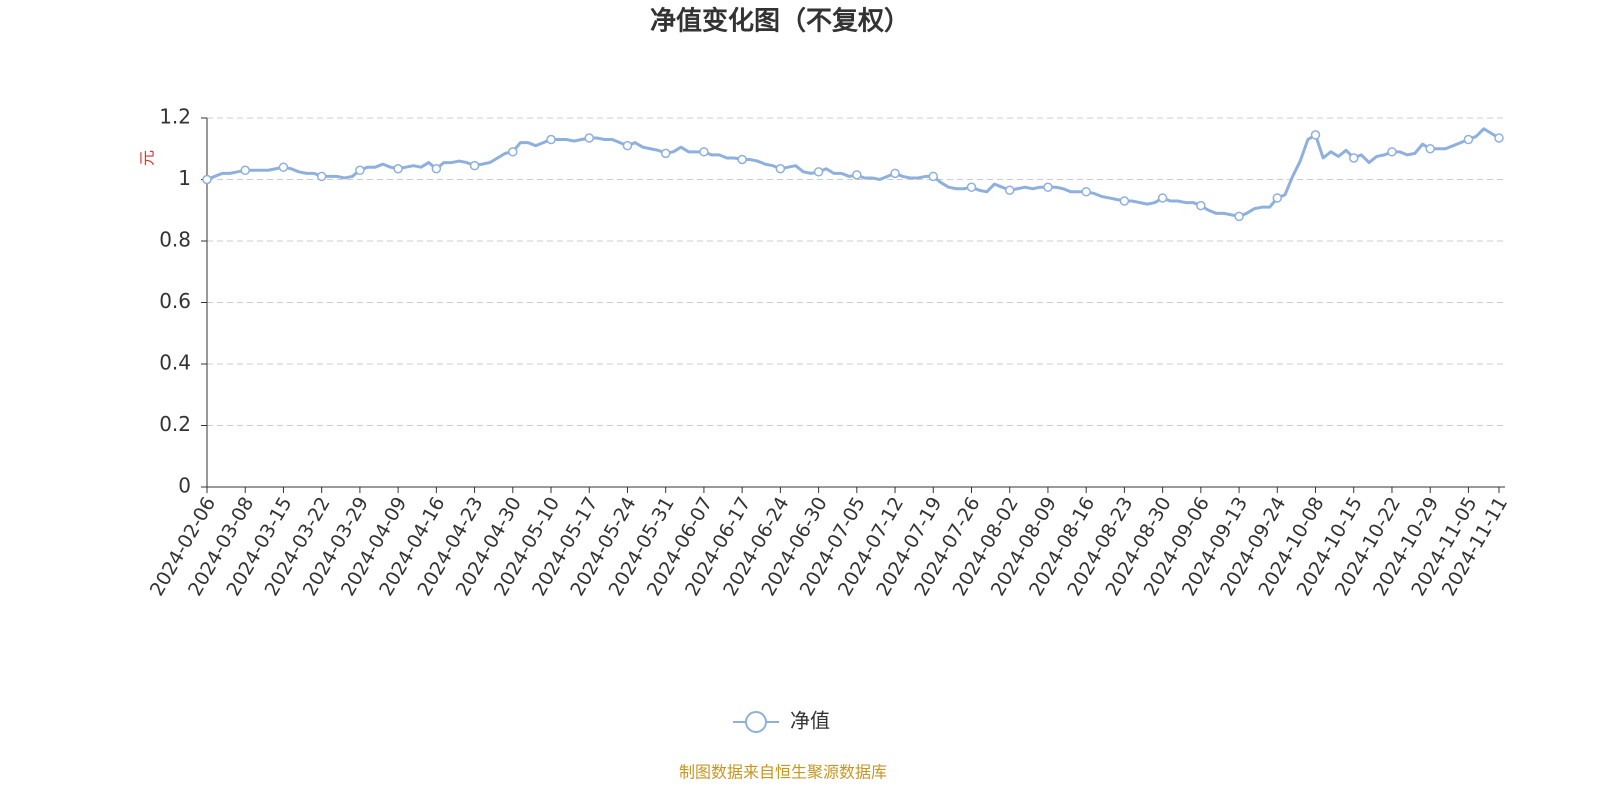 The height and width of the screenshot is (804, 1600). Describe the element at coordinates (810, 721) in the screenshot. I see `legend-label: 净值` at that location.